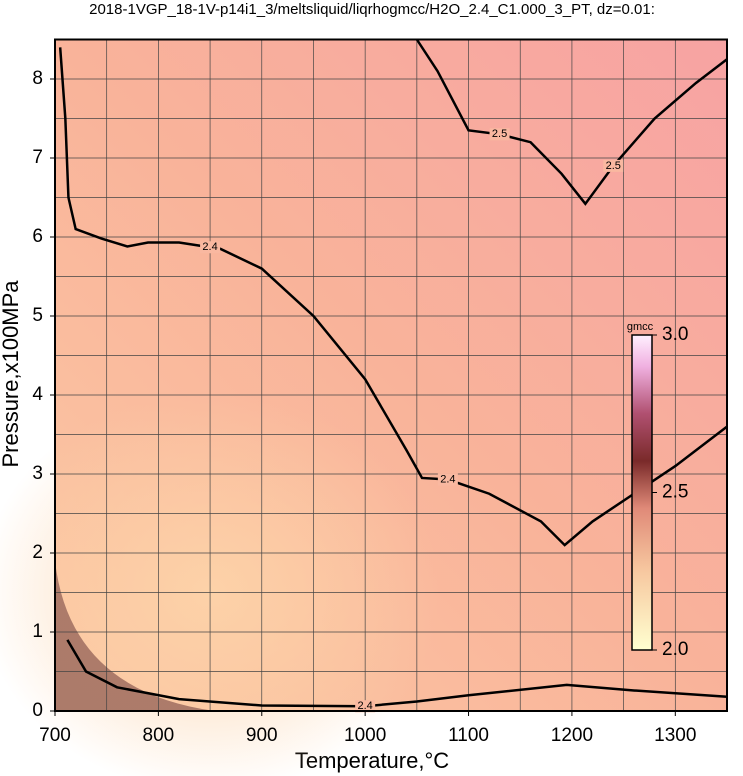 The width and height of the screenshot is (743, 776). What do you see at coordinates (37, 473) in the screenshot?
I see `y-tick-label: 3` at bounding box center [37, 473].